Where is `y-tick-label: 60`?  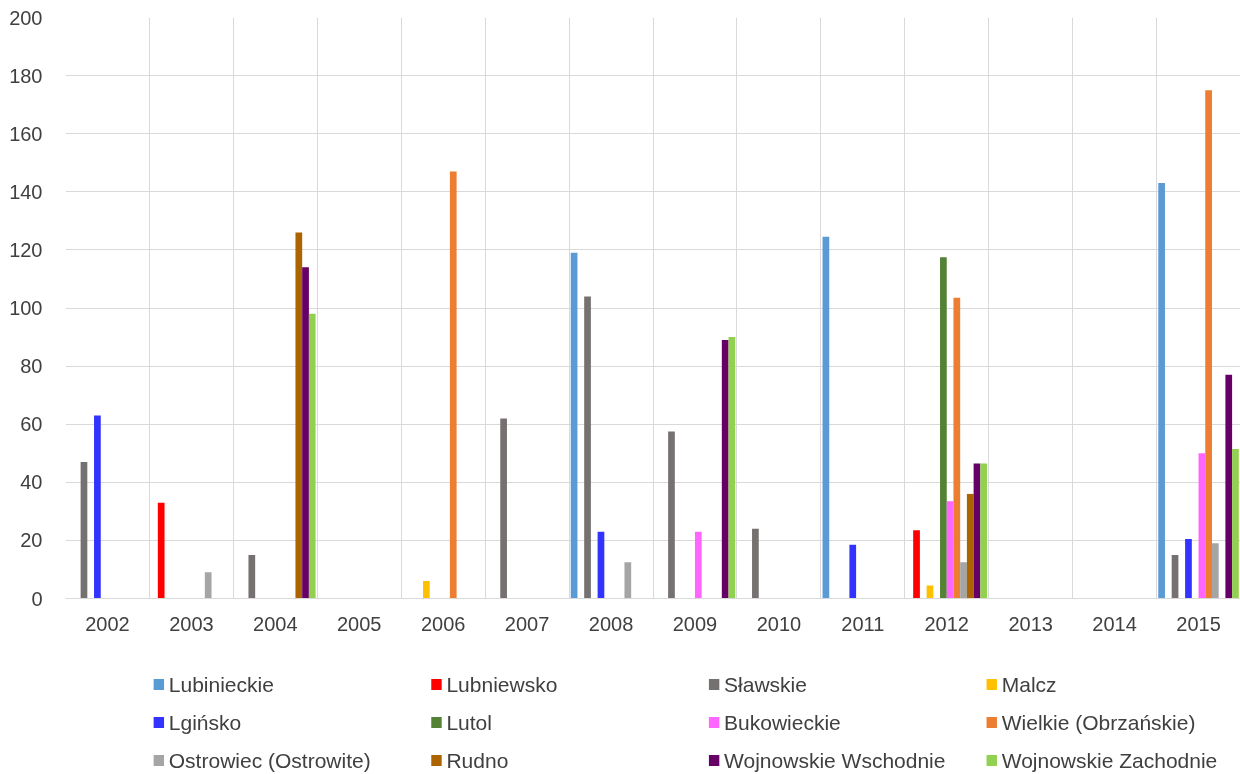
y-tick-label: 60 is located at coordinates (31, 424).